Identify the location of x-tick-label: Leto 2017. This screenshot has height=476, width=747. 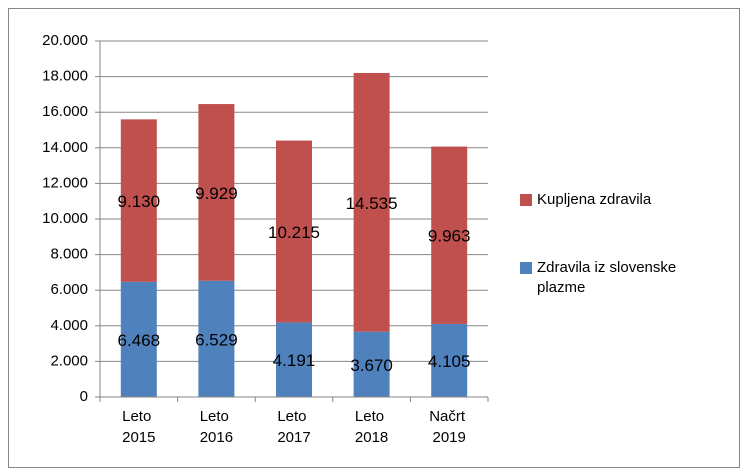
(293, 427).